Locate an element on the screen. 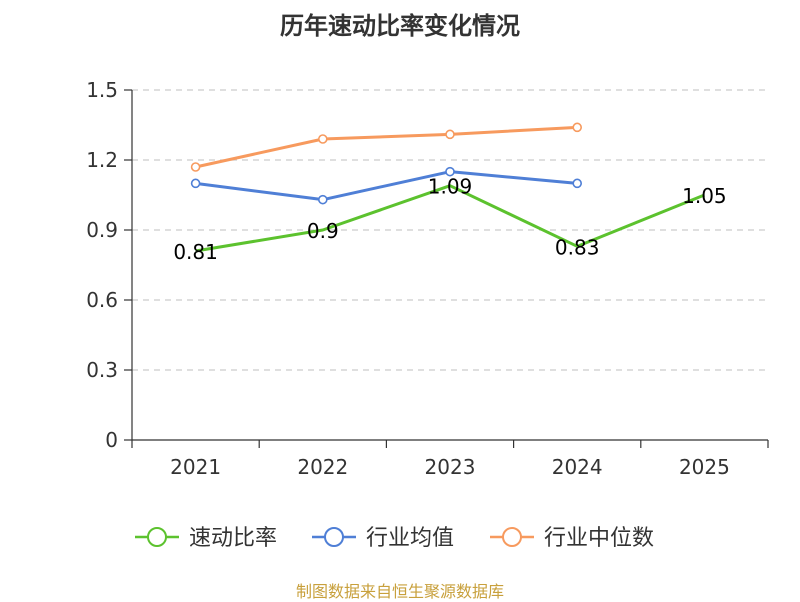 This screenshot has width=800, height=602. y-tick-label: 0.3 is located at coordinates (102, 370).